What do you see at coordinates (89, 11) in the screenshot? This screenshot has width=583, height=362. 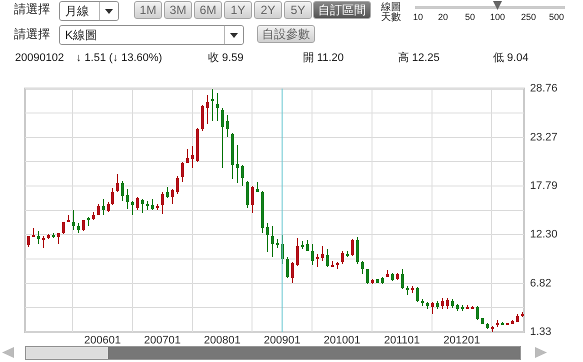 I see `dropdown: 月線` at bounding box center [89, 11].